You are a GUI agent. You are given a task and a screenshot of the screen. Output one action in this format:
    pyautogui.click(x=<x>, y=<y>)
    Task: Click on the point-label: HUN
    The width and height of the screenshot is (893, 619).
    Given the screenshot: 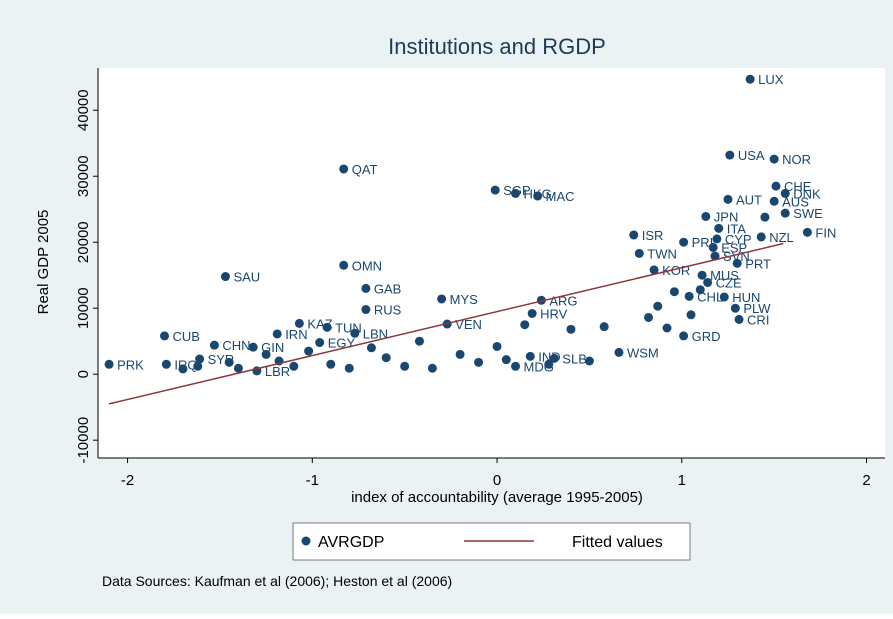 What is the action you would take?
    pyautogui.click(x=746, y=297)
    